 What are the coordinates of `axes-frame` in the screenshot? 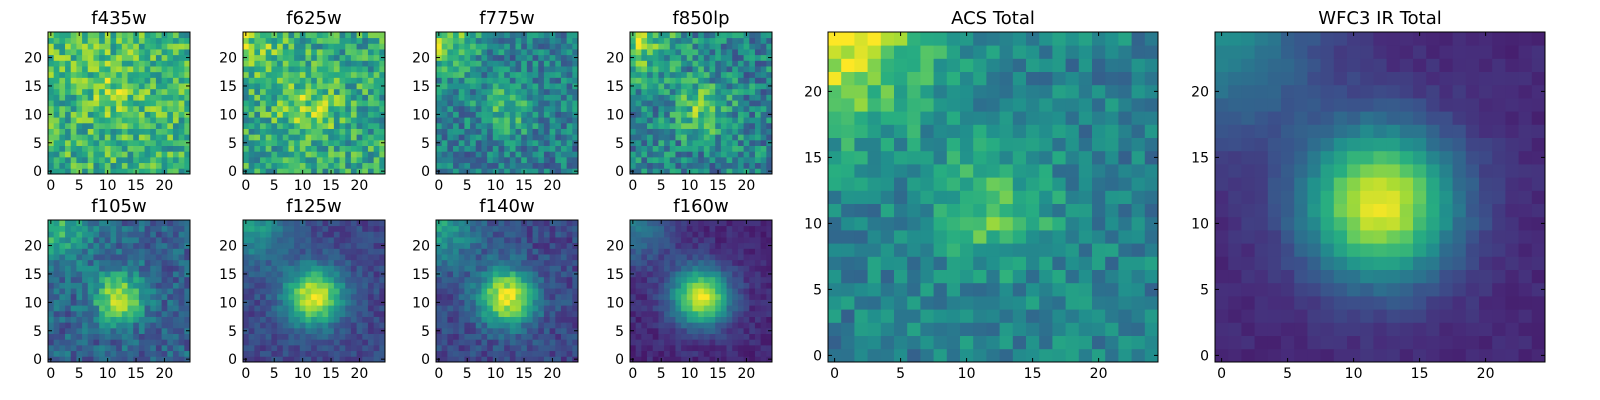 It's located at (507, 103).